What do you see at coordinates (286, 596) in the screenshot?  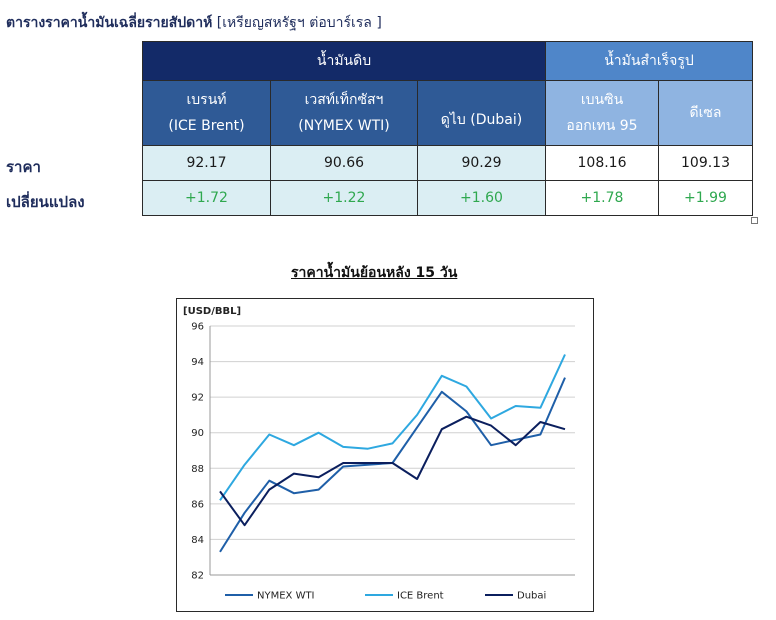 I see `legend-label: NYMEX WTI` at bounding box center [286, 596].